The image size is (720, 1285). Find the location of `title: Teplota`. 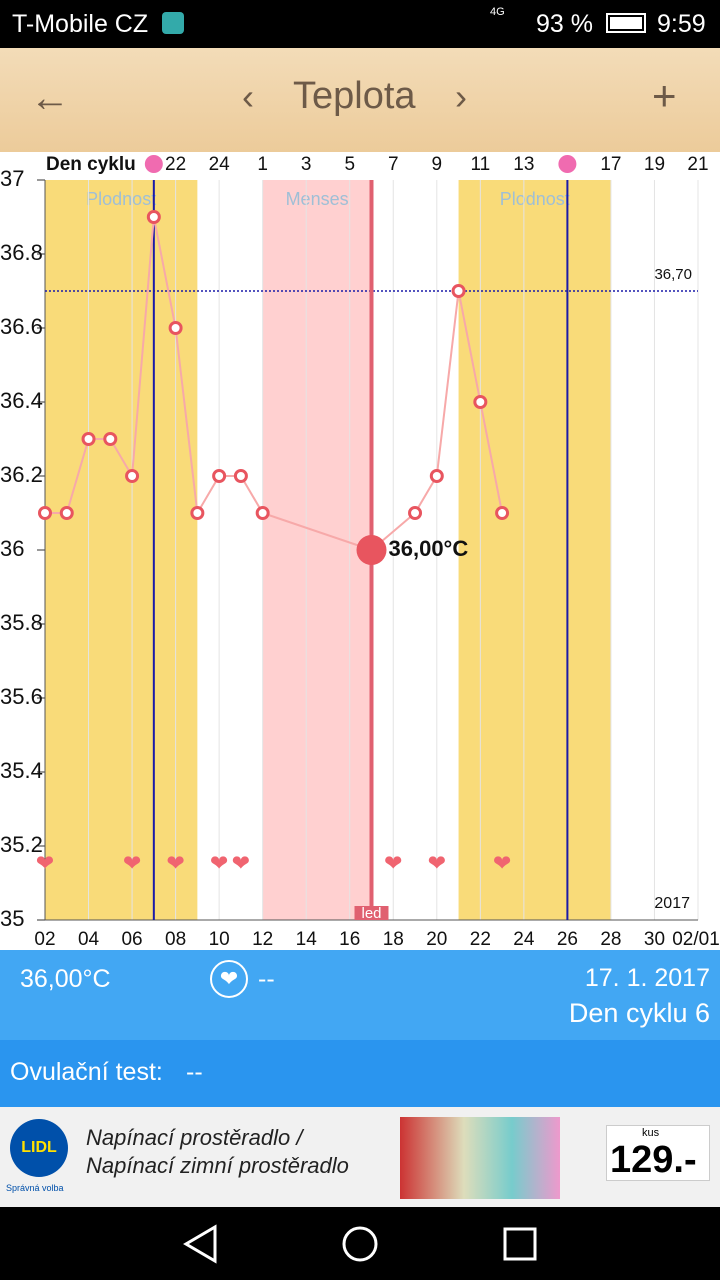

title: Teplota is located at coordinates (354, 96).